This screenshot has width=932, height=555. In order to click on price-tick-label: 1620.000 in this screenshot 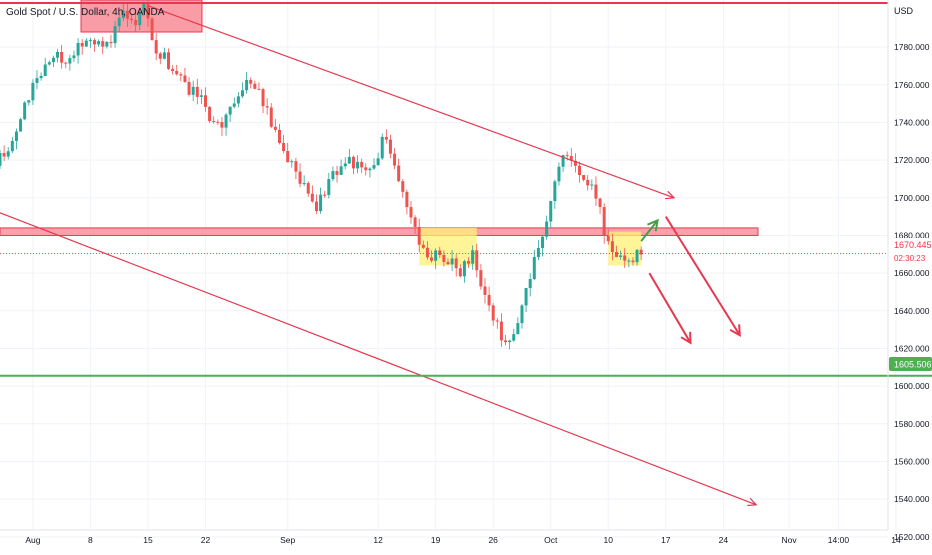, I will do `click(912, 348)`.